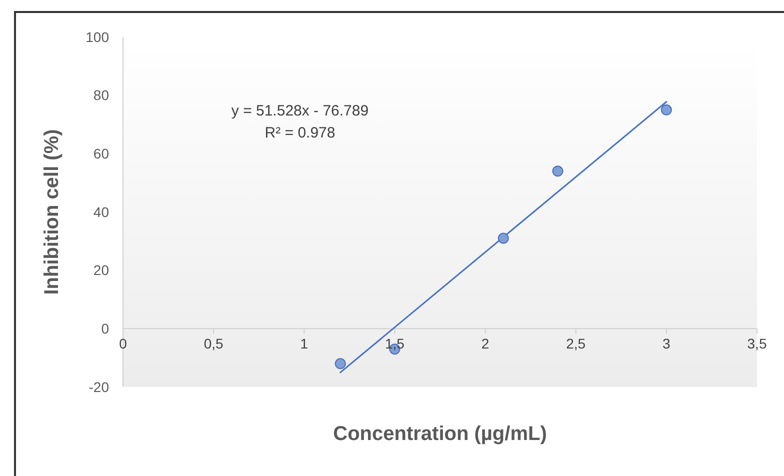 This screenshot has width=784, height=476. I want to click on x-tick-label: 1,5, so click(394, 344).